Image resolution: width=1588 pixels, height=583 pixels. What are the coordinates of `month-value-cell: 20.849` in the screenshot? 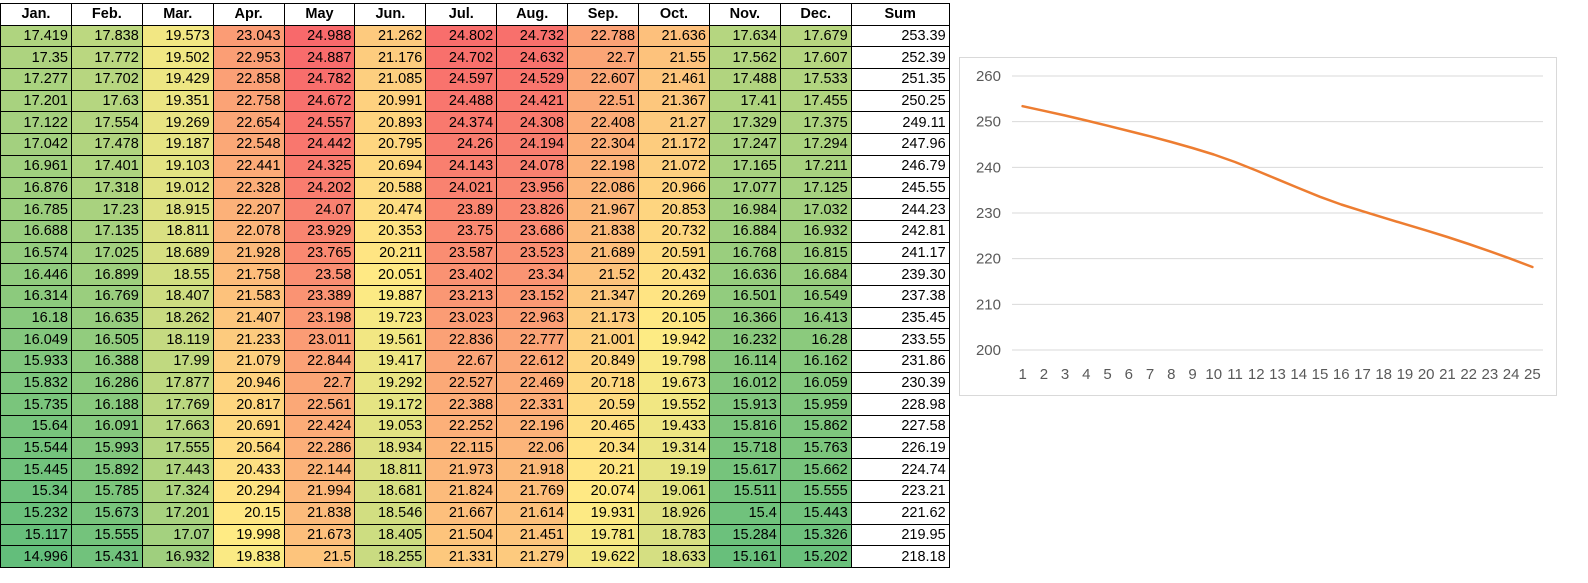 It's located at (603, 361).